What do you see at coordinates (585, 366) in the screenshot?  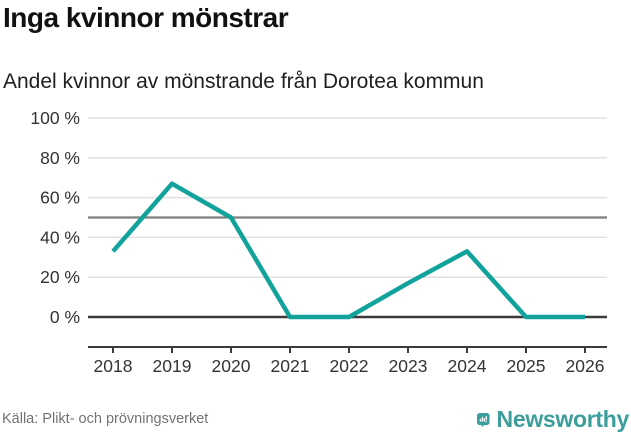 I see `x-axis-label: 2026` at bounding box center [585, 366].